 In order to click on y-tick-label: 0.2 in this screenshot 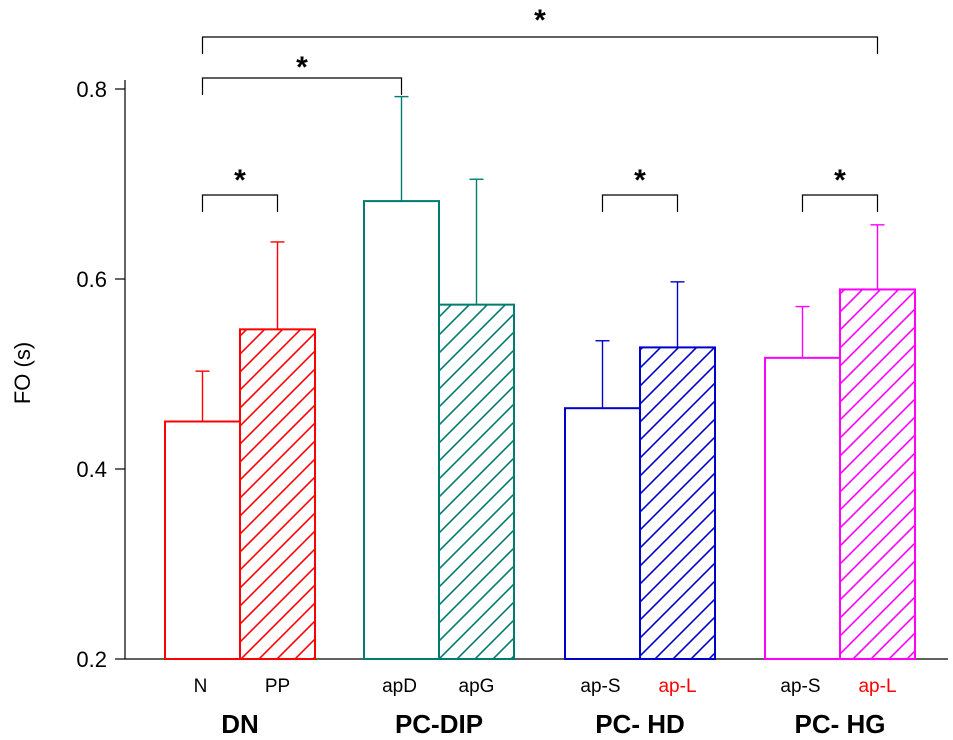, I will do `click(91, 659)`.